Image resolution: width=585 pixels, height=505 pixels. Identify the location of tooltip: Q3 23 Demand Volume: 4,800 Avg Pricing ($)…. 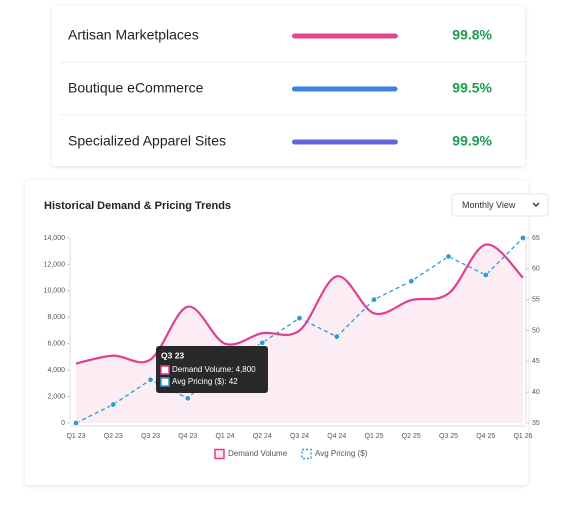
(212, 369).